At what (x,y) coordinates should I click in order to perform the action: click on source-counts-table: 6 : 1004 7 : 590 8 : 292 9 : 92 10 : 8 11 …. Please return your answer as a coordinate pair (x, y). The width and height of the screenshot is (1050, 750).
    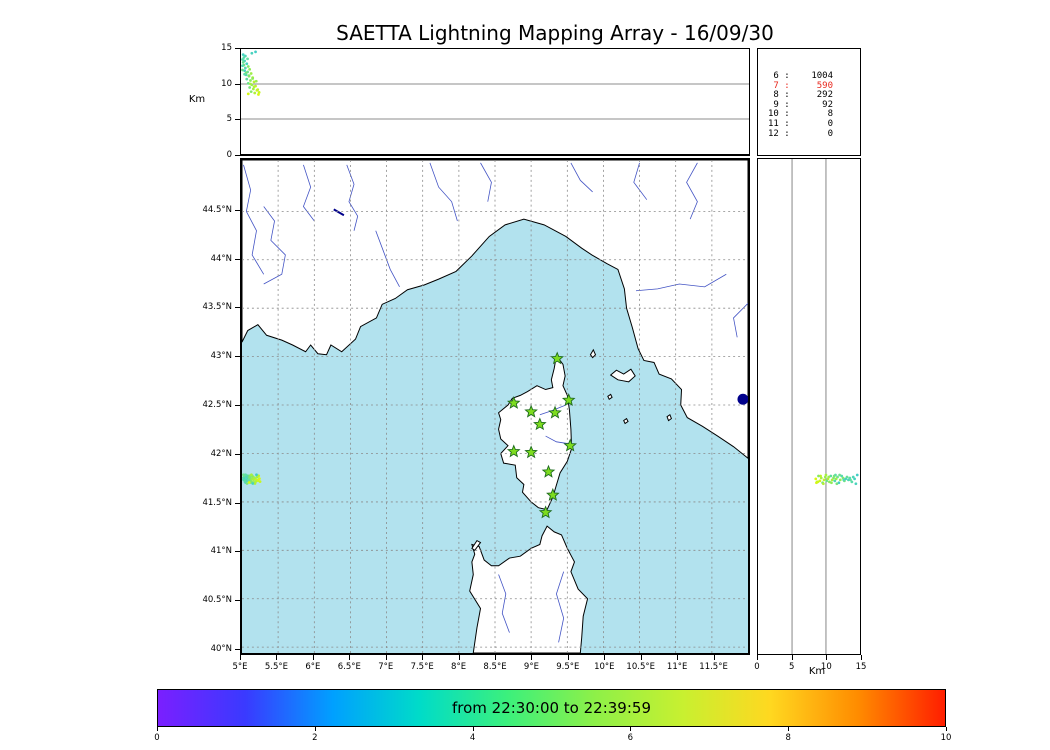
    Looking at the image, I should click on (809, 94).